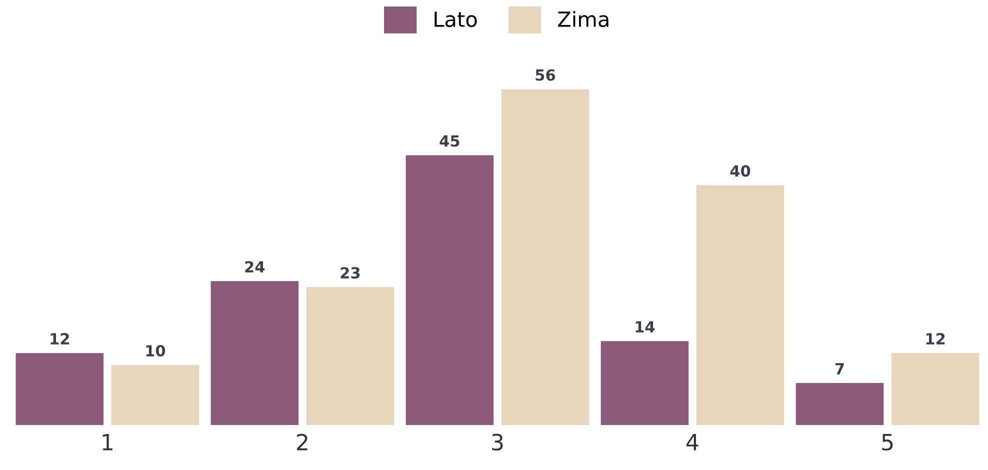  I want to click on data-label: 14, so click(645, 326).